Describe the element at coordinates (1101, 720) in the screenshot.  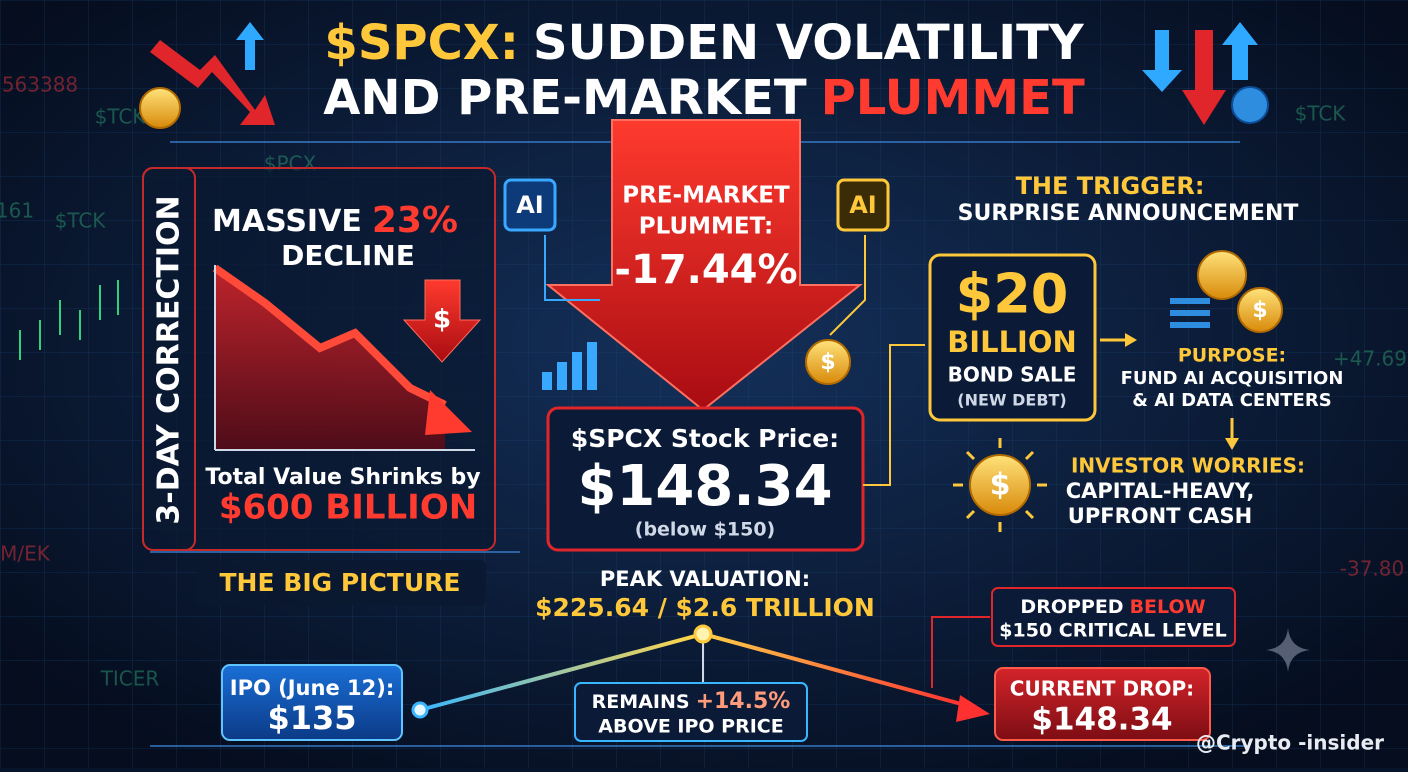
I see `current-value: $148.34` at that location.